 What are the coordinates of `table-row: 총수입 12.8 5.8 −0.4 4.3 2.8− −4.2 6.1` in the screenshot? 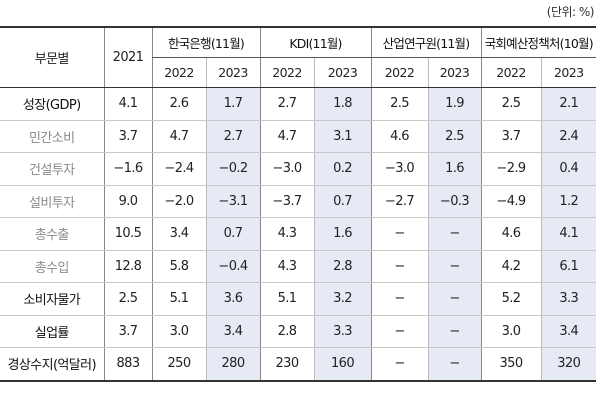 It's located at (298, 266).